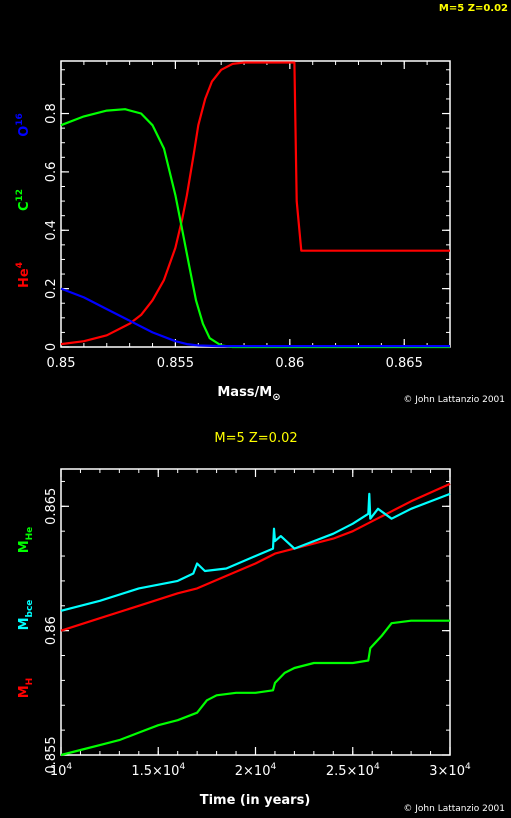  I want to click on corner-label: M=5 Z=0.02, so click(473, 8).